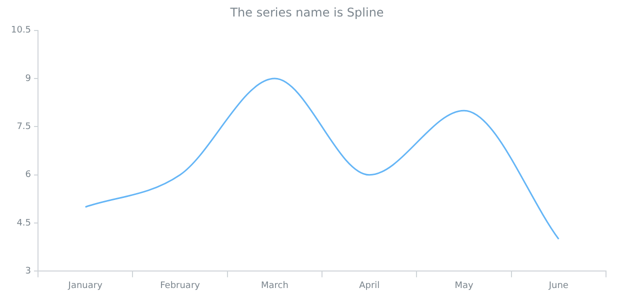 This screenshot has width=620, height=300. What do you see at coordinates (28, 271) in the screenshot?
I see `y-tick-label: 3` at bounding box center [28, 271].